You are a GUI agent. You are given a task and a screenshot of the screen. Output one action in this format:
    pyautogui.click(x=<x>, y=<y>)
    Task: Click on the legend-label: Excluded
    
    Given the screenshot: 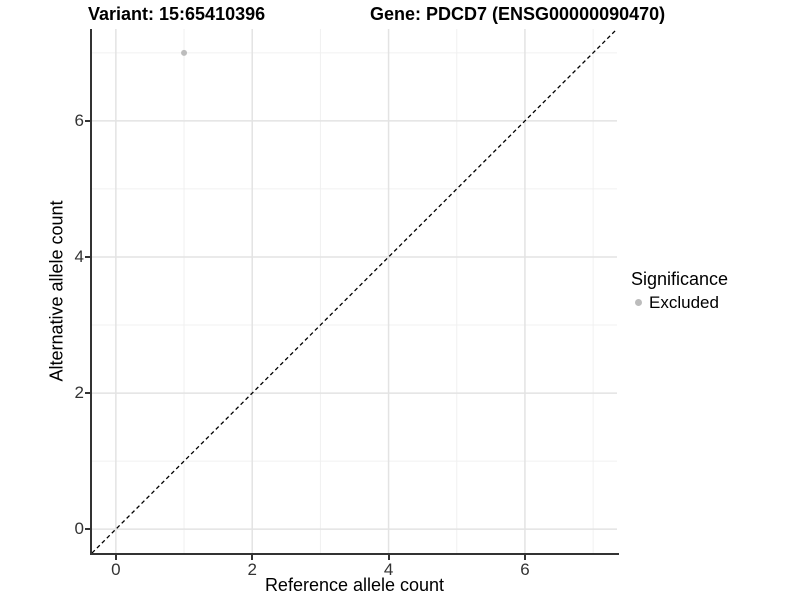 What is the action you would take?
    pyautogui.click(x=684, y=302)
    